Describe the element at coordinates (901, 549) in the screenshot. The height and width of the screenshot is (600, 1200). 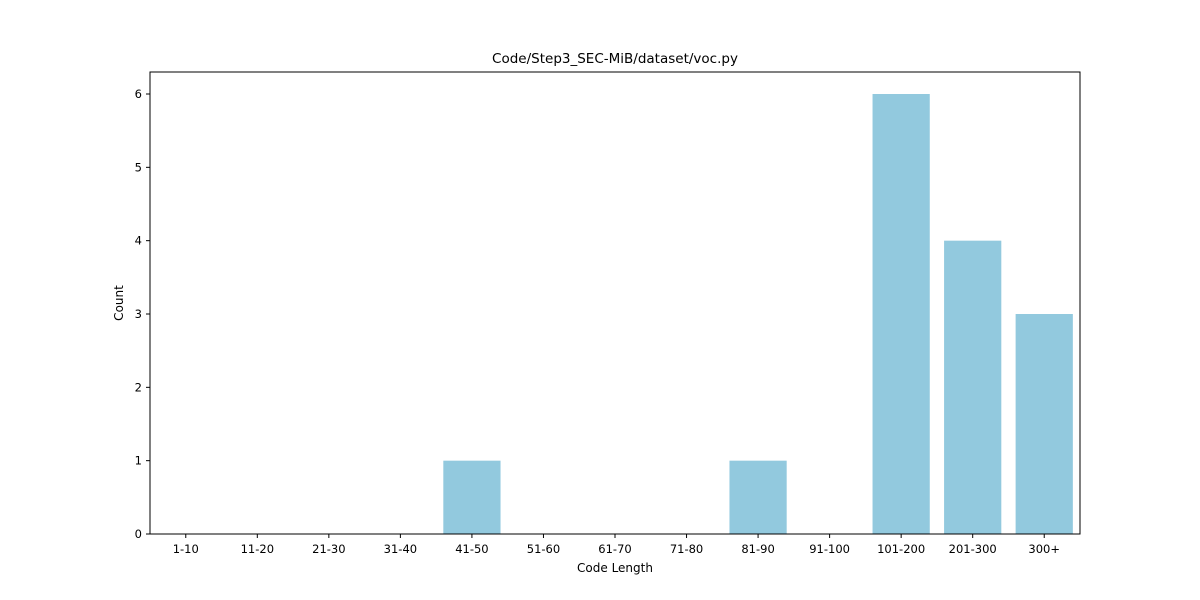
I see `x-tick-label: 101-200` at that location.